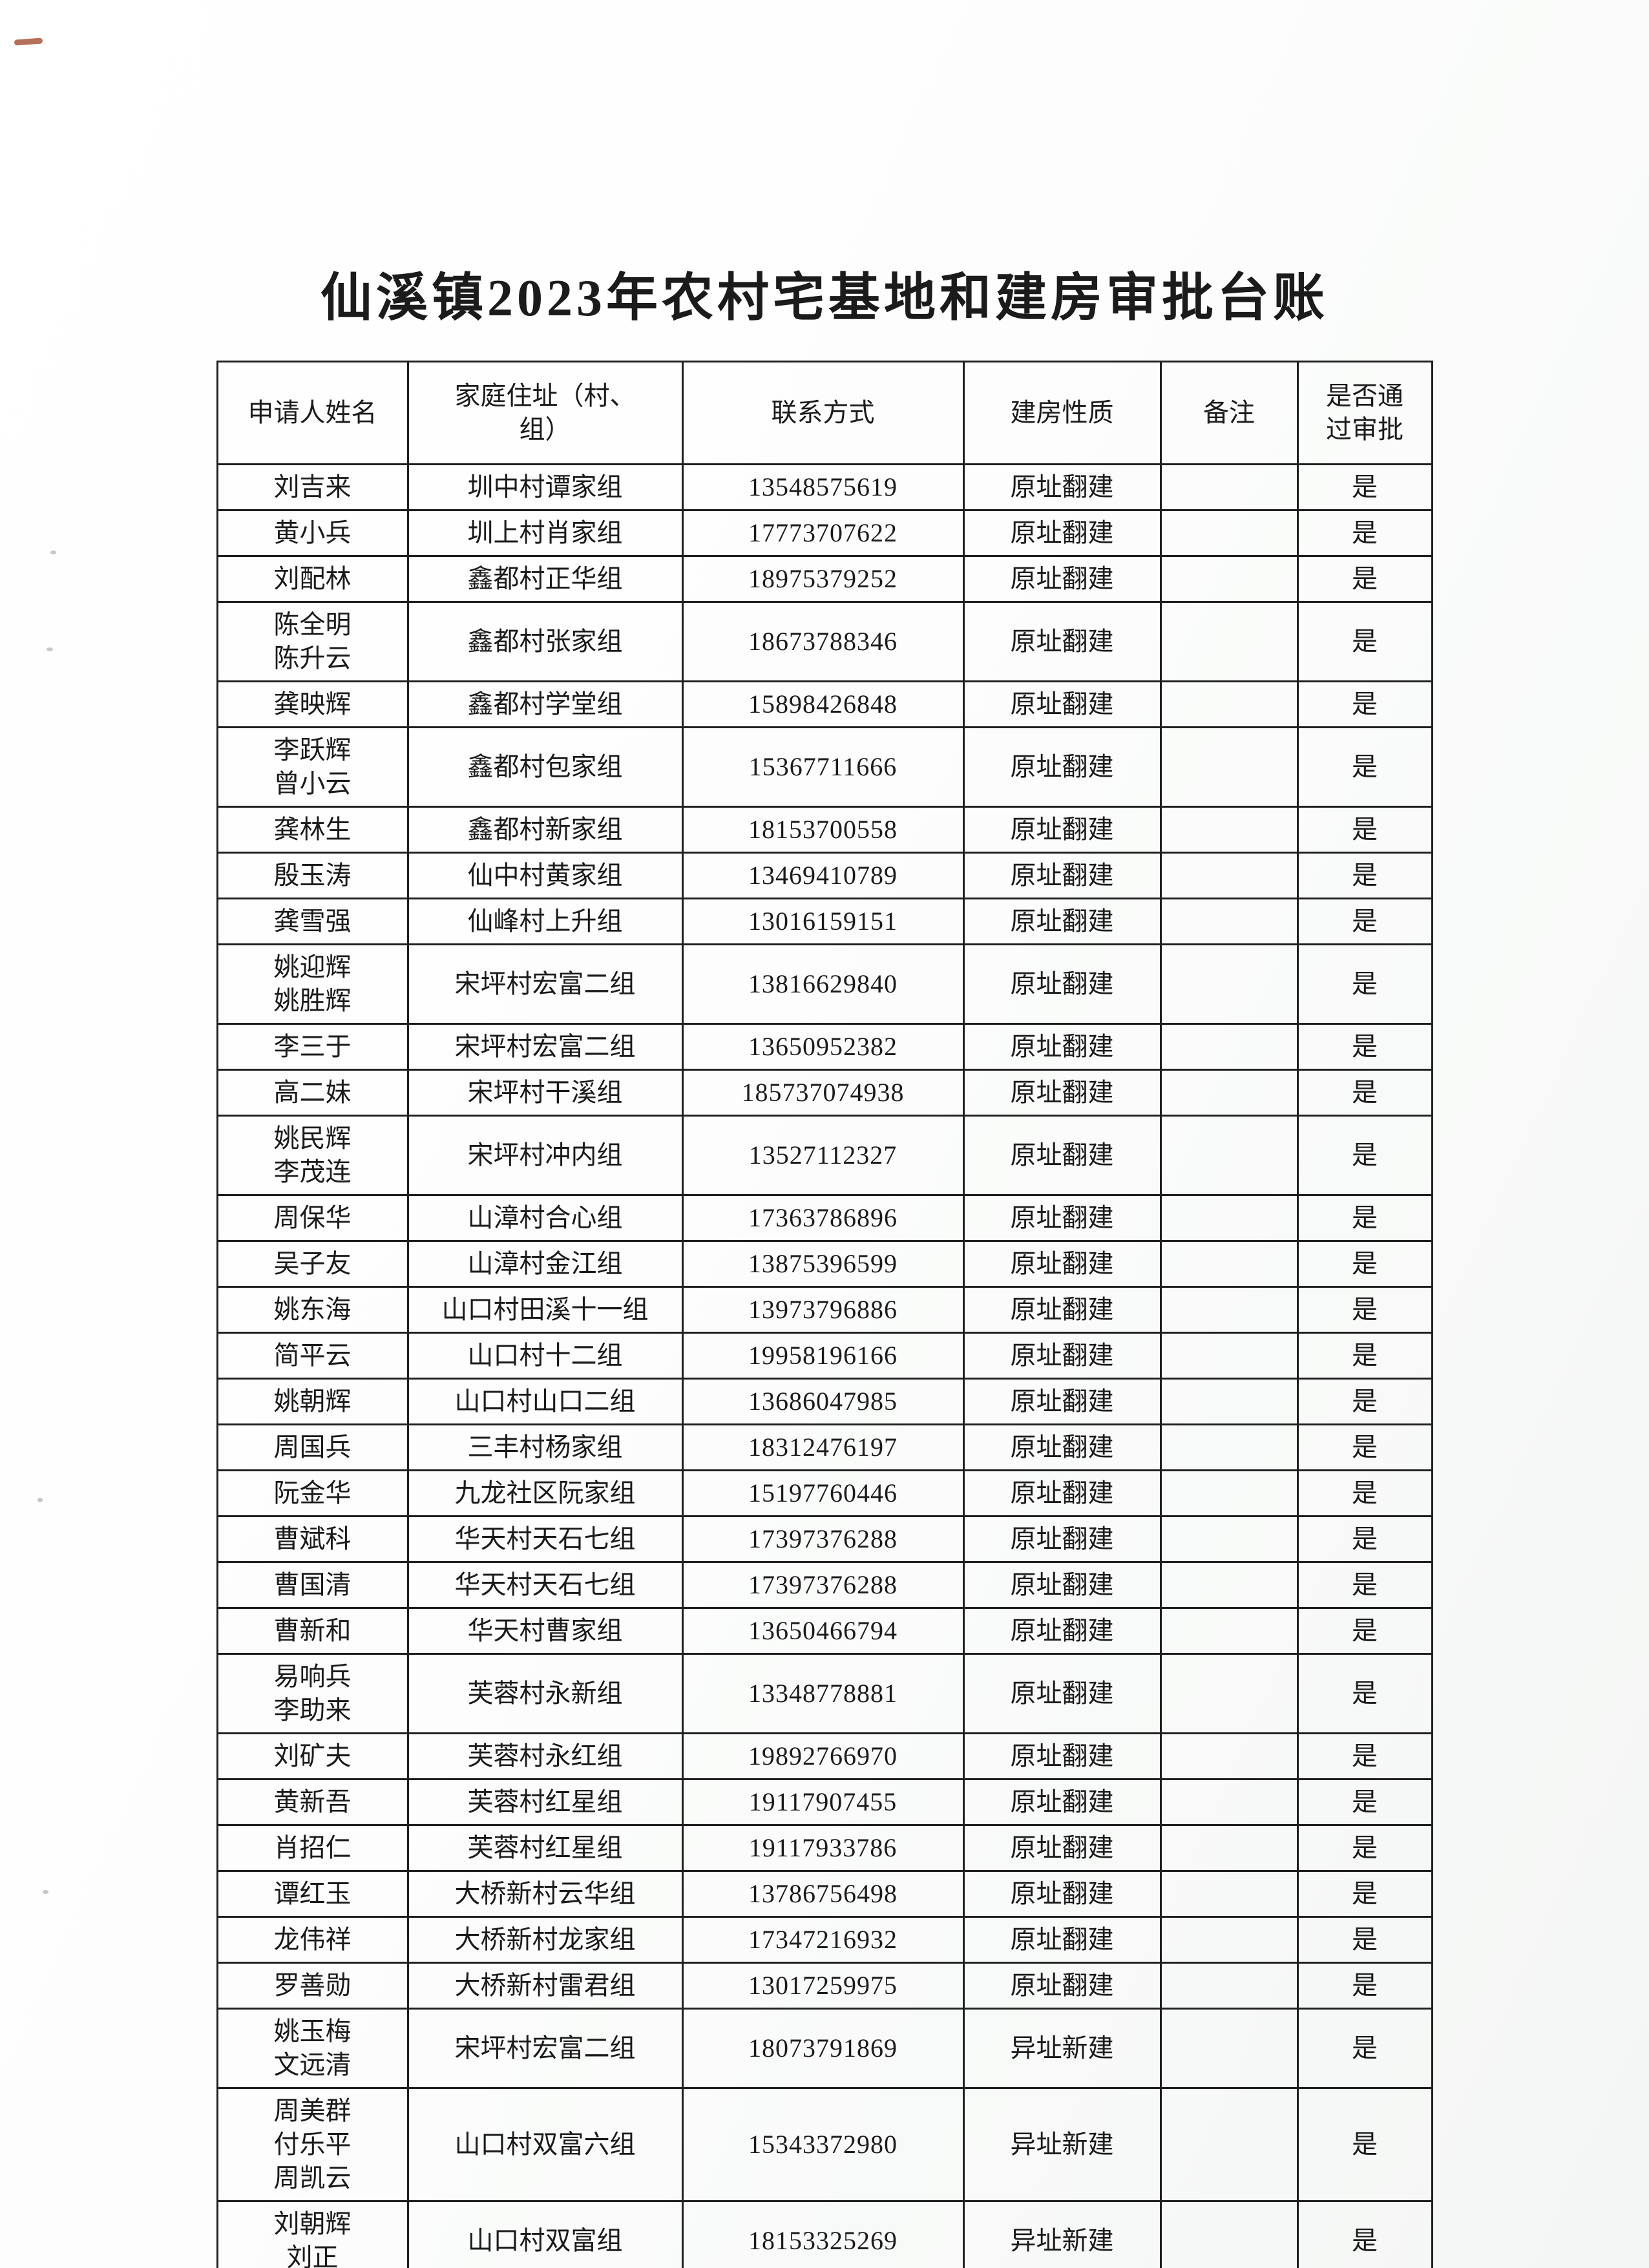 Image resolution: width=1649 pixels, height=2268 pixels. Describe the element at coordinates (545, 1756) in the screenshot. I see `cell-address: 芙蓉村永红组` at that location.